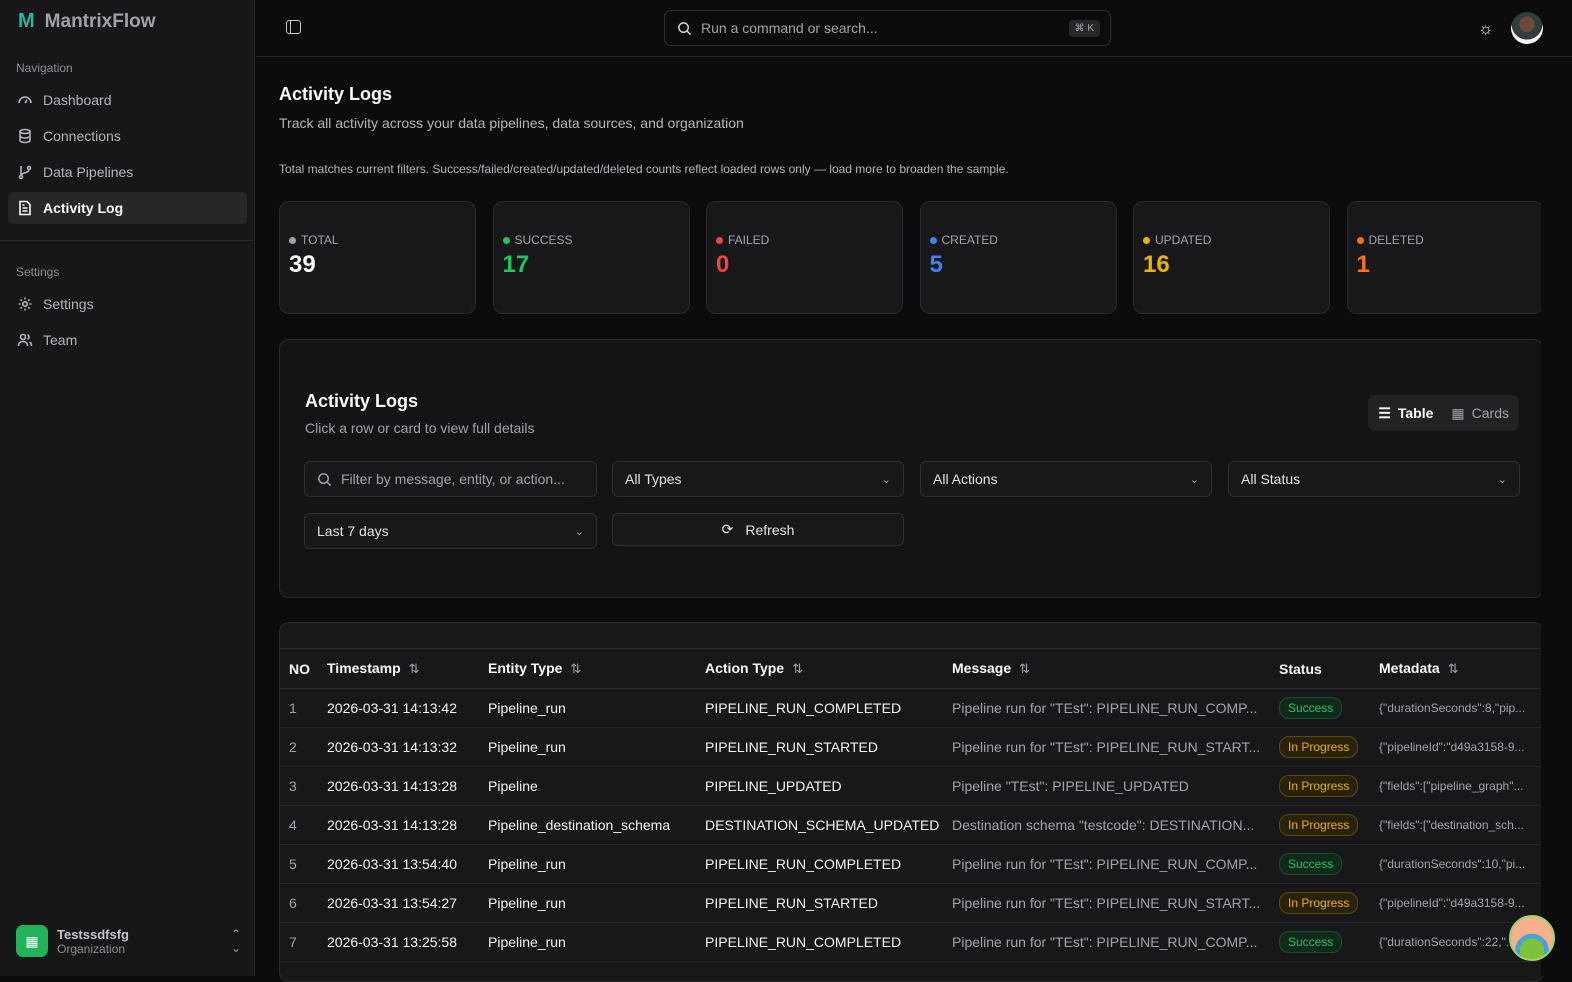 This screenshot has height=982, width=1572. What do you see at coordinates (1231, 257) in the screenshot?
I see `stat-card-updated: UPDATED 16` at bounding box center [1231, 257].